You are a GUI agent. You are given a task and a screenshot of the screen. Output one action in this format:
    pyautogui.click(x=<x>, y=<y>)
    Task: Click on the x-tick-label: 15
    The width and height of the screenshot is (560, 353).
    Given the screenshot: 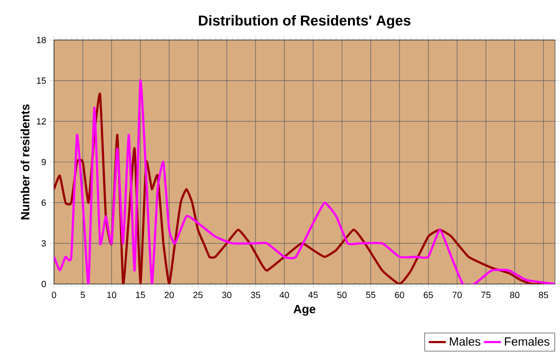 What is the action you would take?
    pyautogui.click(x=140, y=295)
    